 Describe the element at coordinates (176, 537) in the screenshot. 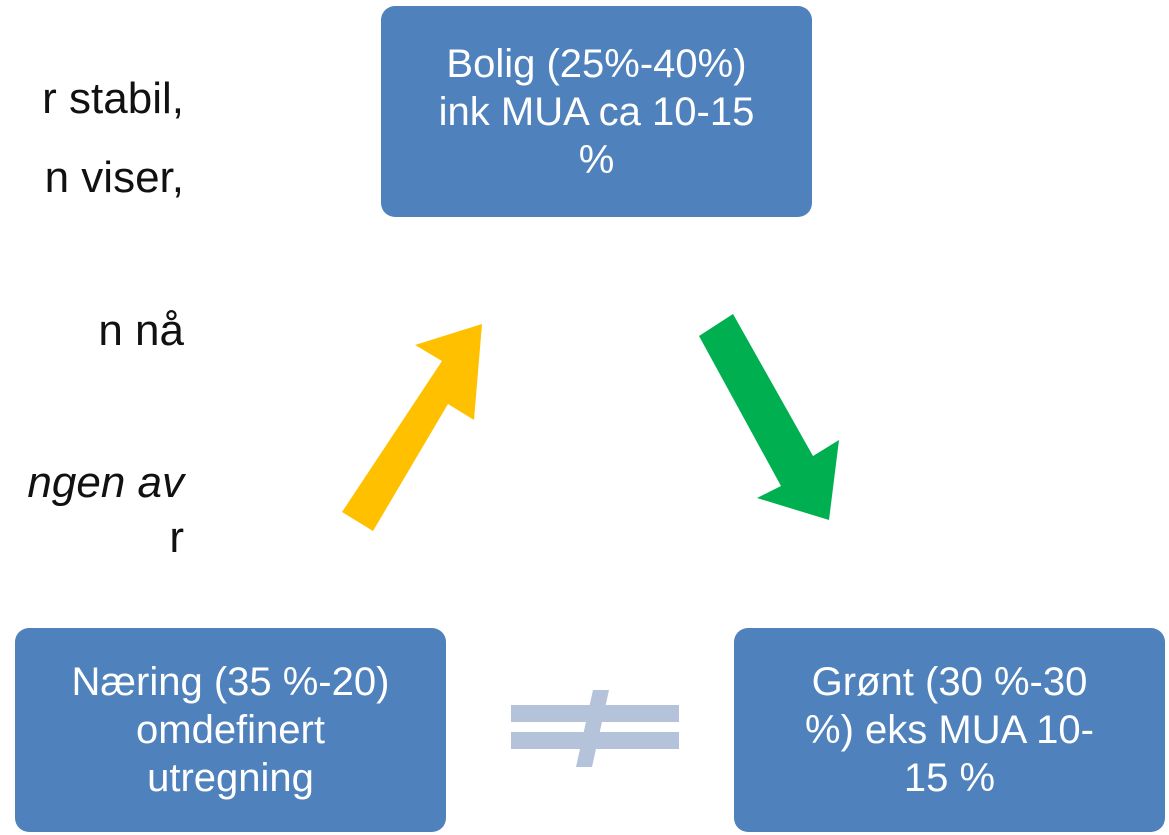

I see `left-text-line-5: r` at that location.